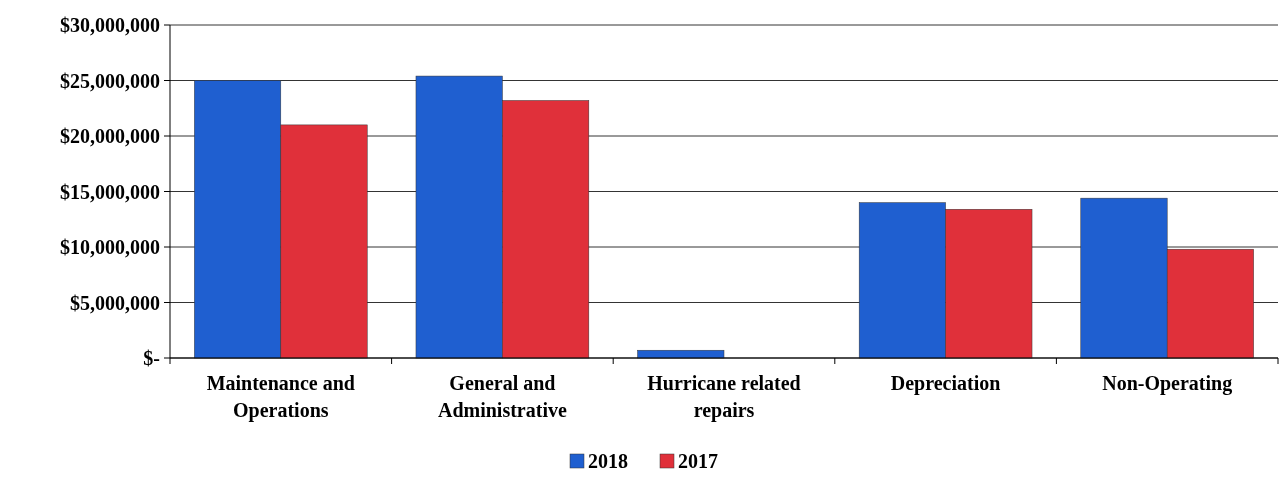 This screenshot has width=1280, height=483. What do you see at coordinates (110, 80) in the screenshot?
I see `y-tick-label: $25,000,000` at bounding box center [110, 80].